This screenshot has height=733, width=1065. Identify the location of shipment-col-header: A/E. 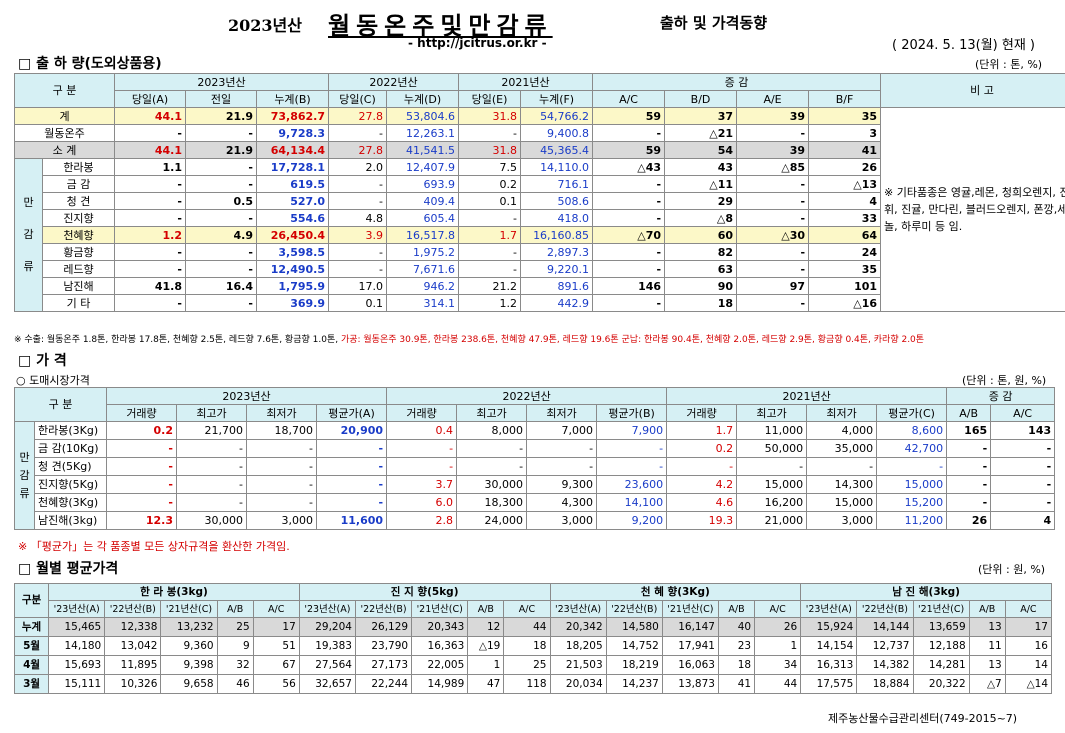
(773, 99).